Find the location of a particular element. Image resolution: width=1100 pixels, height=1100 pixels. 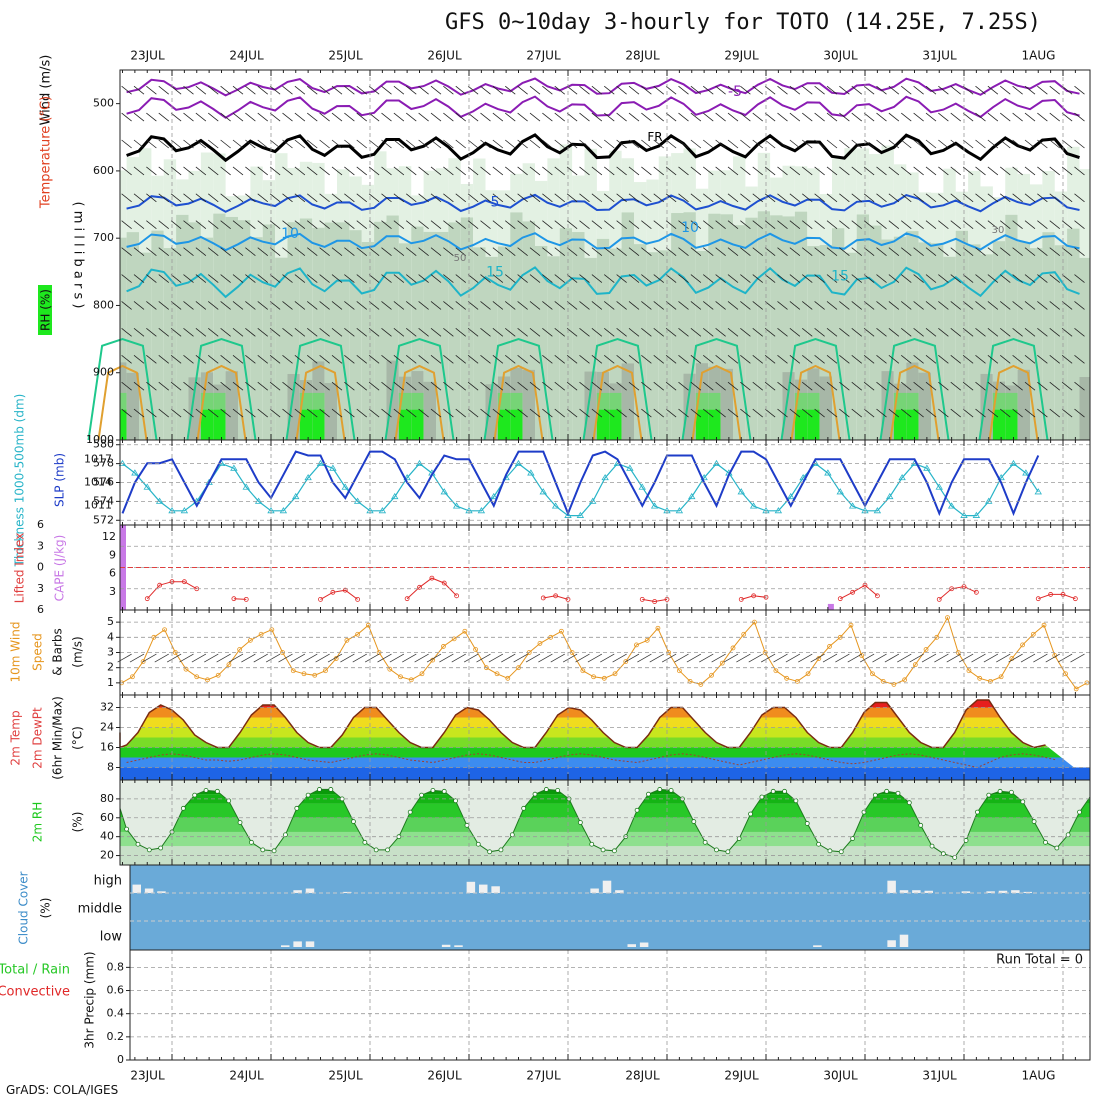

rh-shade-dark is located at coordinates (194, 408).